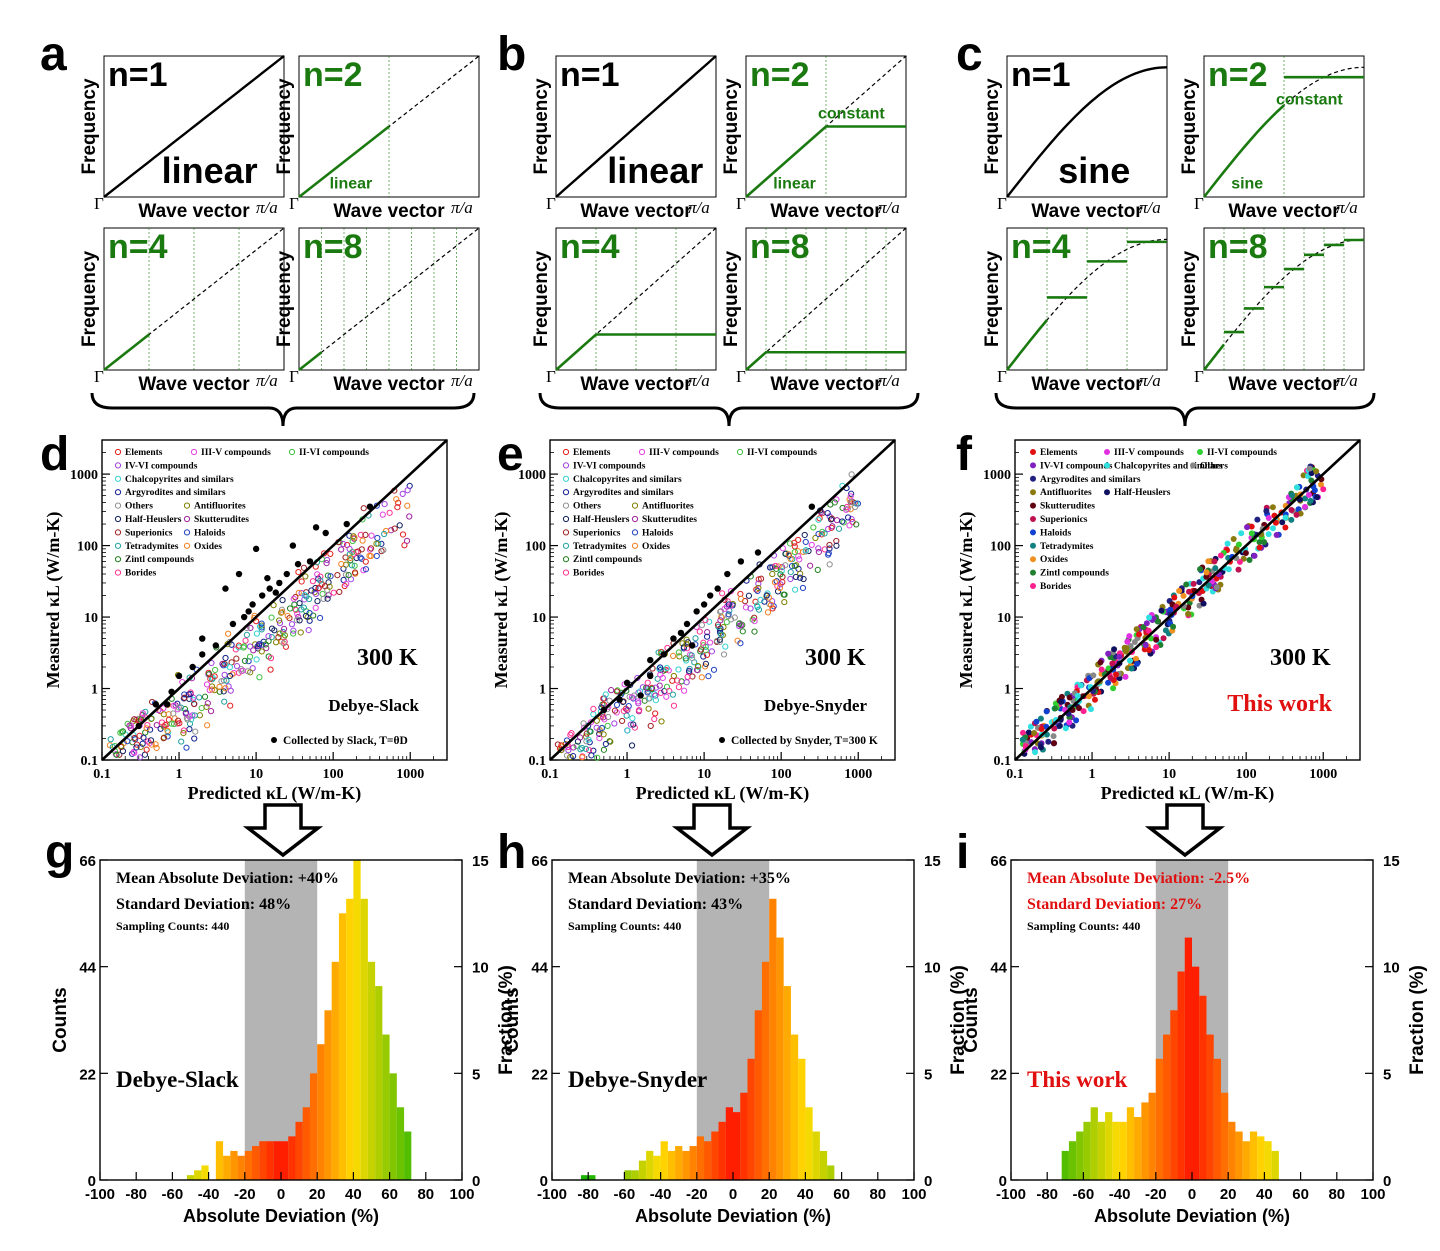 This screenshot has width=1440, height=1251. Describe the element at coordinates (635, 352) in the screenshot. I see `folded-branch` at that location.